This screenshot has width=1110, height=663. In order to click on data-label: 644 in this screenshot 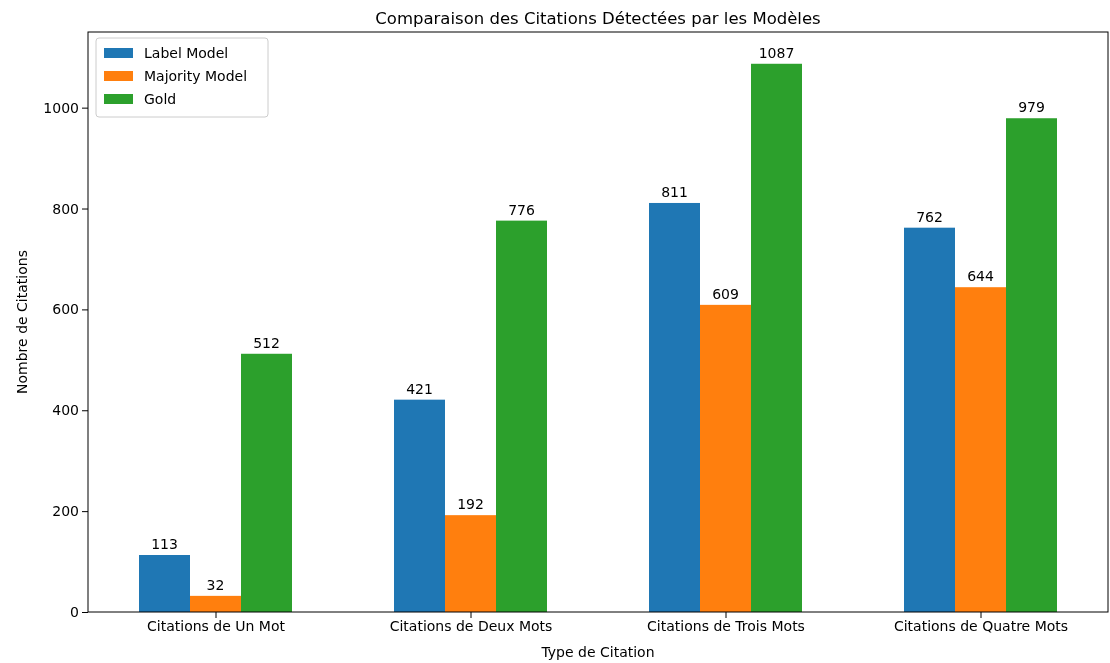, I will do `click(980, 276)`.